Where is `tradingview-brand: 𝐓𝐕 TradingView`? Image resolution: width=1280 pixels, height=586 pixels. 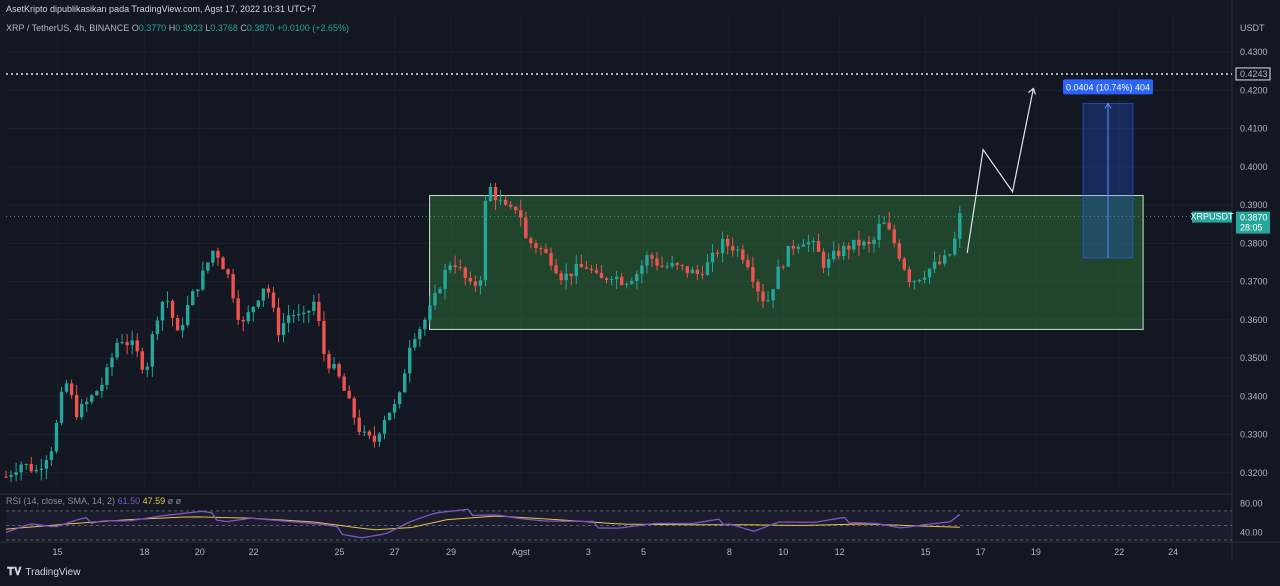 tradingview-brand: 𝐓𝐕 TradingView is located at coordinates (43, 572).